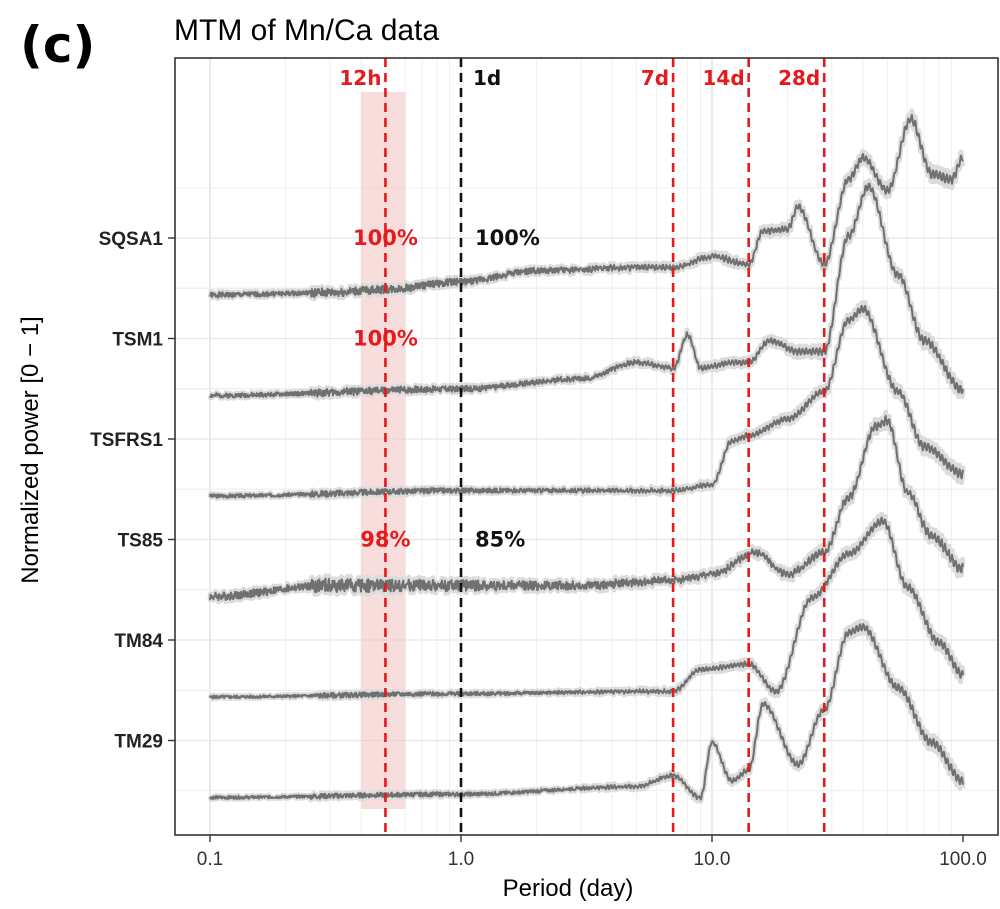 The image size is (1000, 909). What do you see at coordinates (141, 541) in the screenshot?
I see `y-tick-label: TS85` at bounding box center [141, 541].